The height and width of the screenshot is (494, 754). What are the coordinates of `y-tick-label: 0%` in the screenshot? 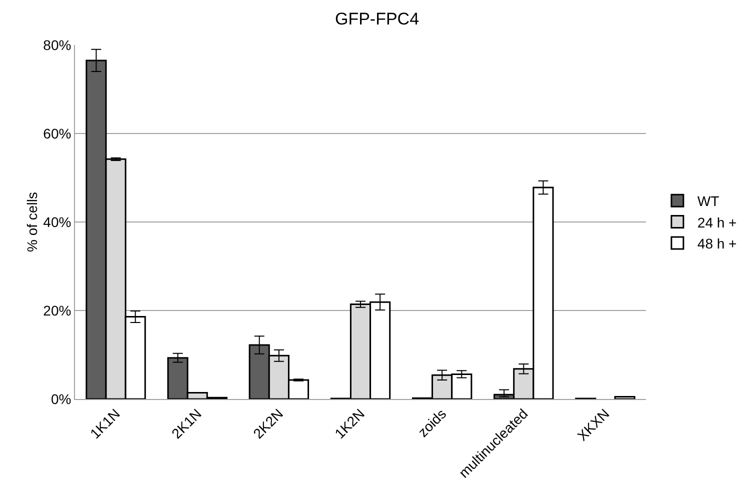 It's located at (61, 398).